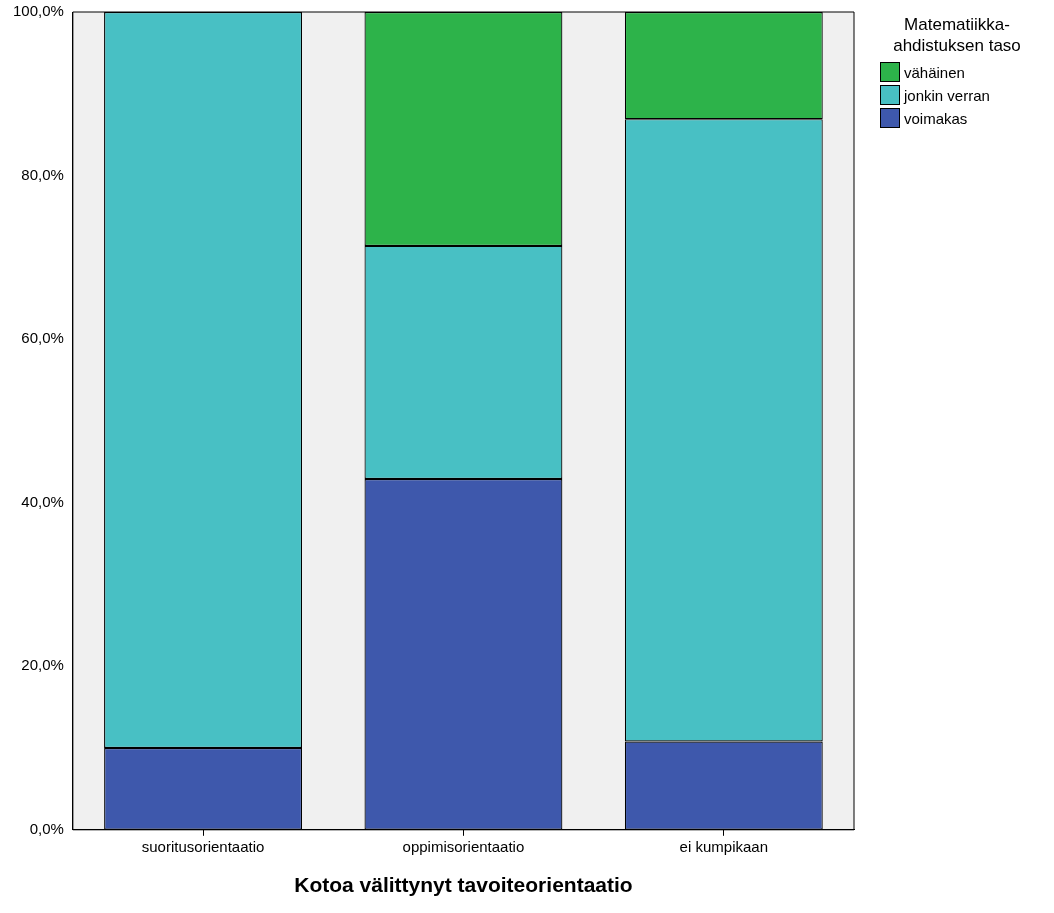  What do you see at coordinates (42, 665) in the screenshot?
I see `y-tick-label: 20,0%` at bounding box center [42, 665].